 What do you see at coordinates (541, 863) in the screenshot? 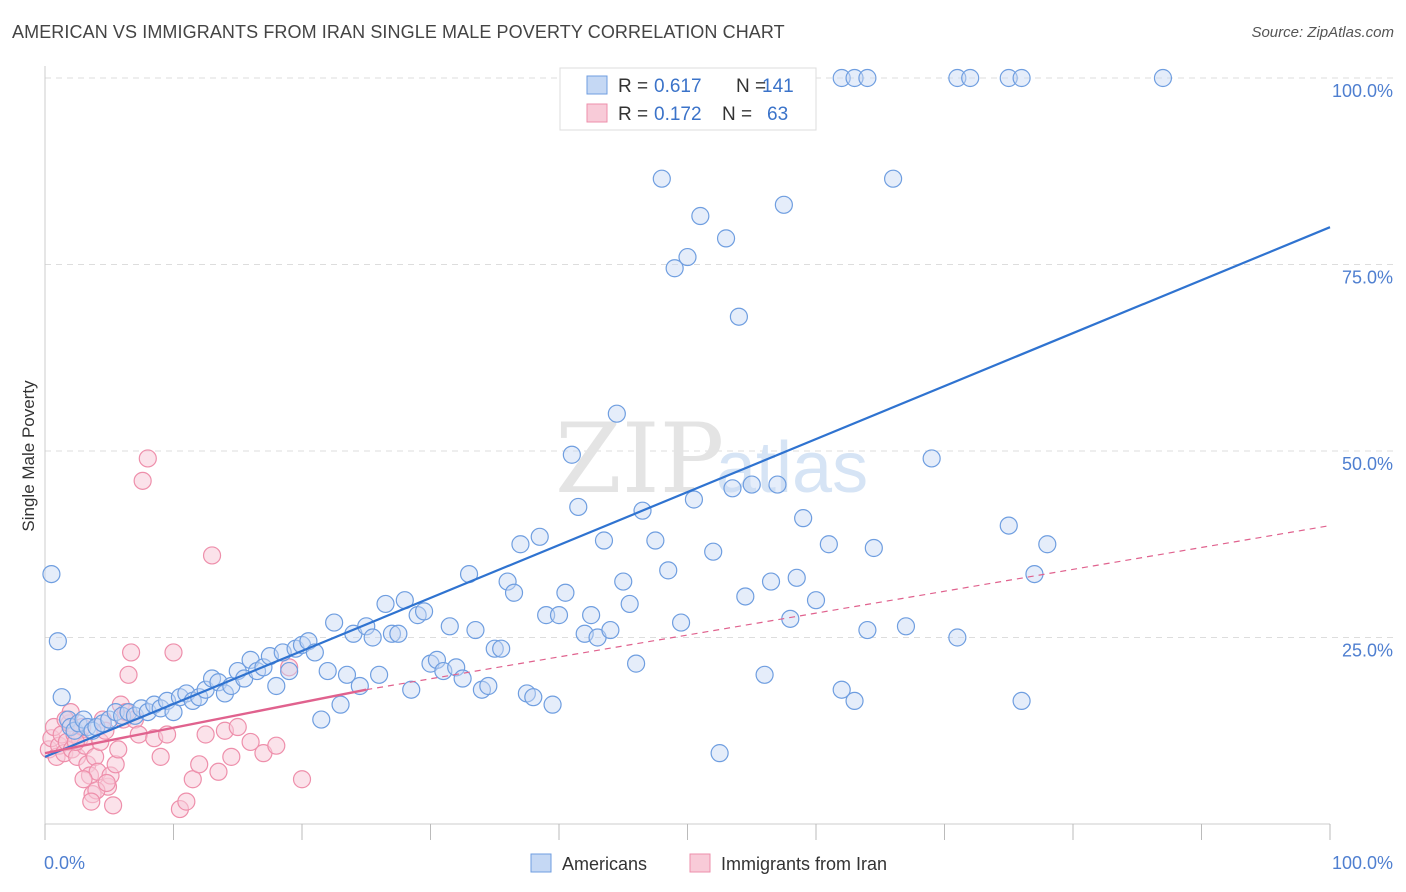
I see `bottom-legend-swatch-americans` at bounding box center [541, 863].